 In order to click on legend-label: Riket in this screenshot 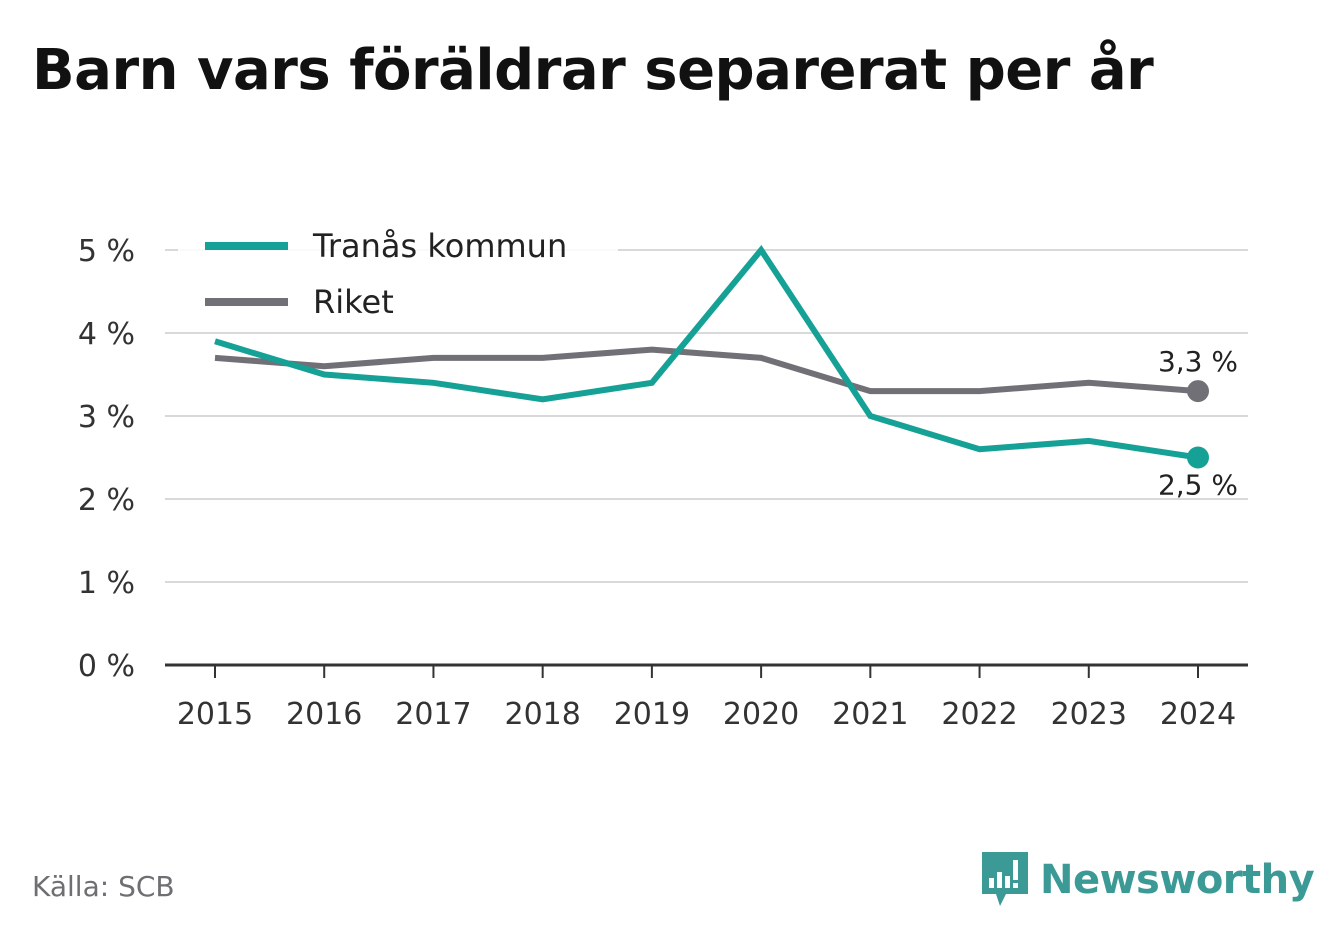, I will do `click(353, 302)`.